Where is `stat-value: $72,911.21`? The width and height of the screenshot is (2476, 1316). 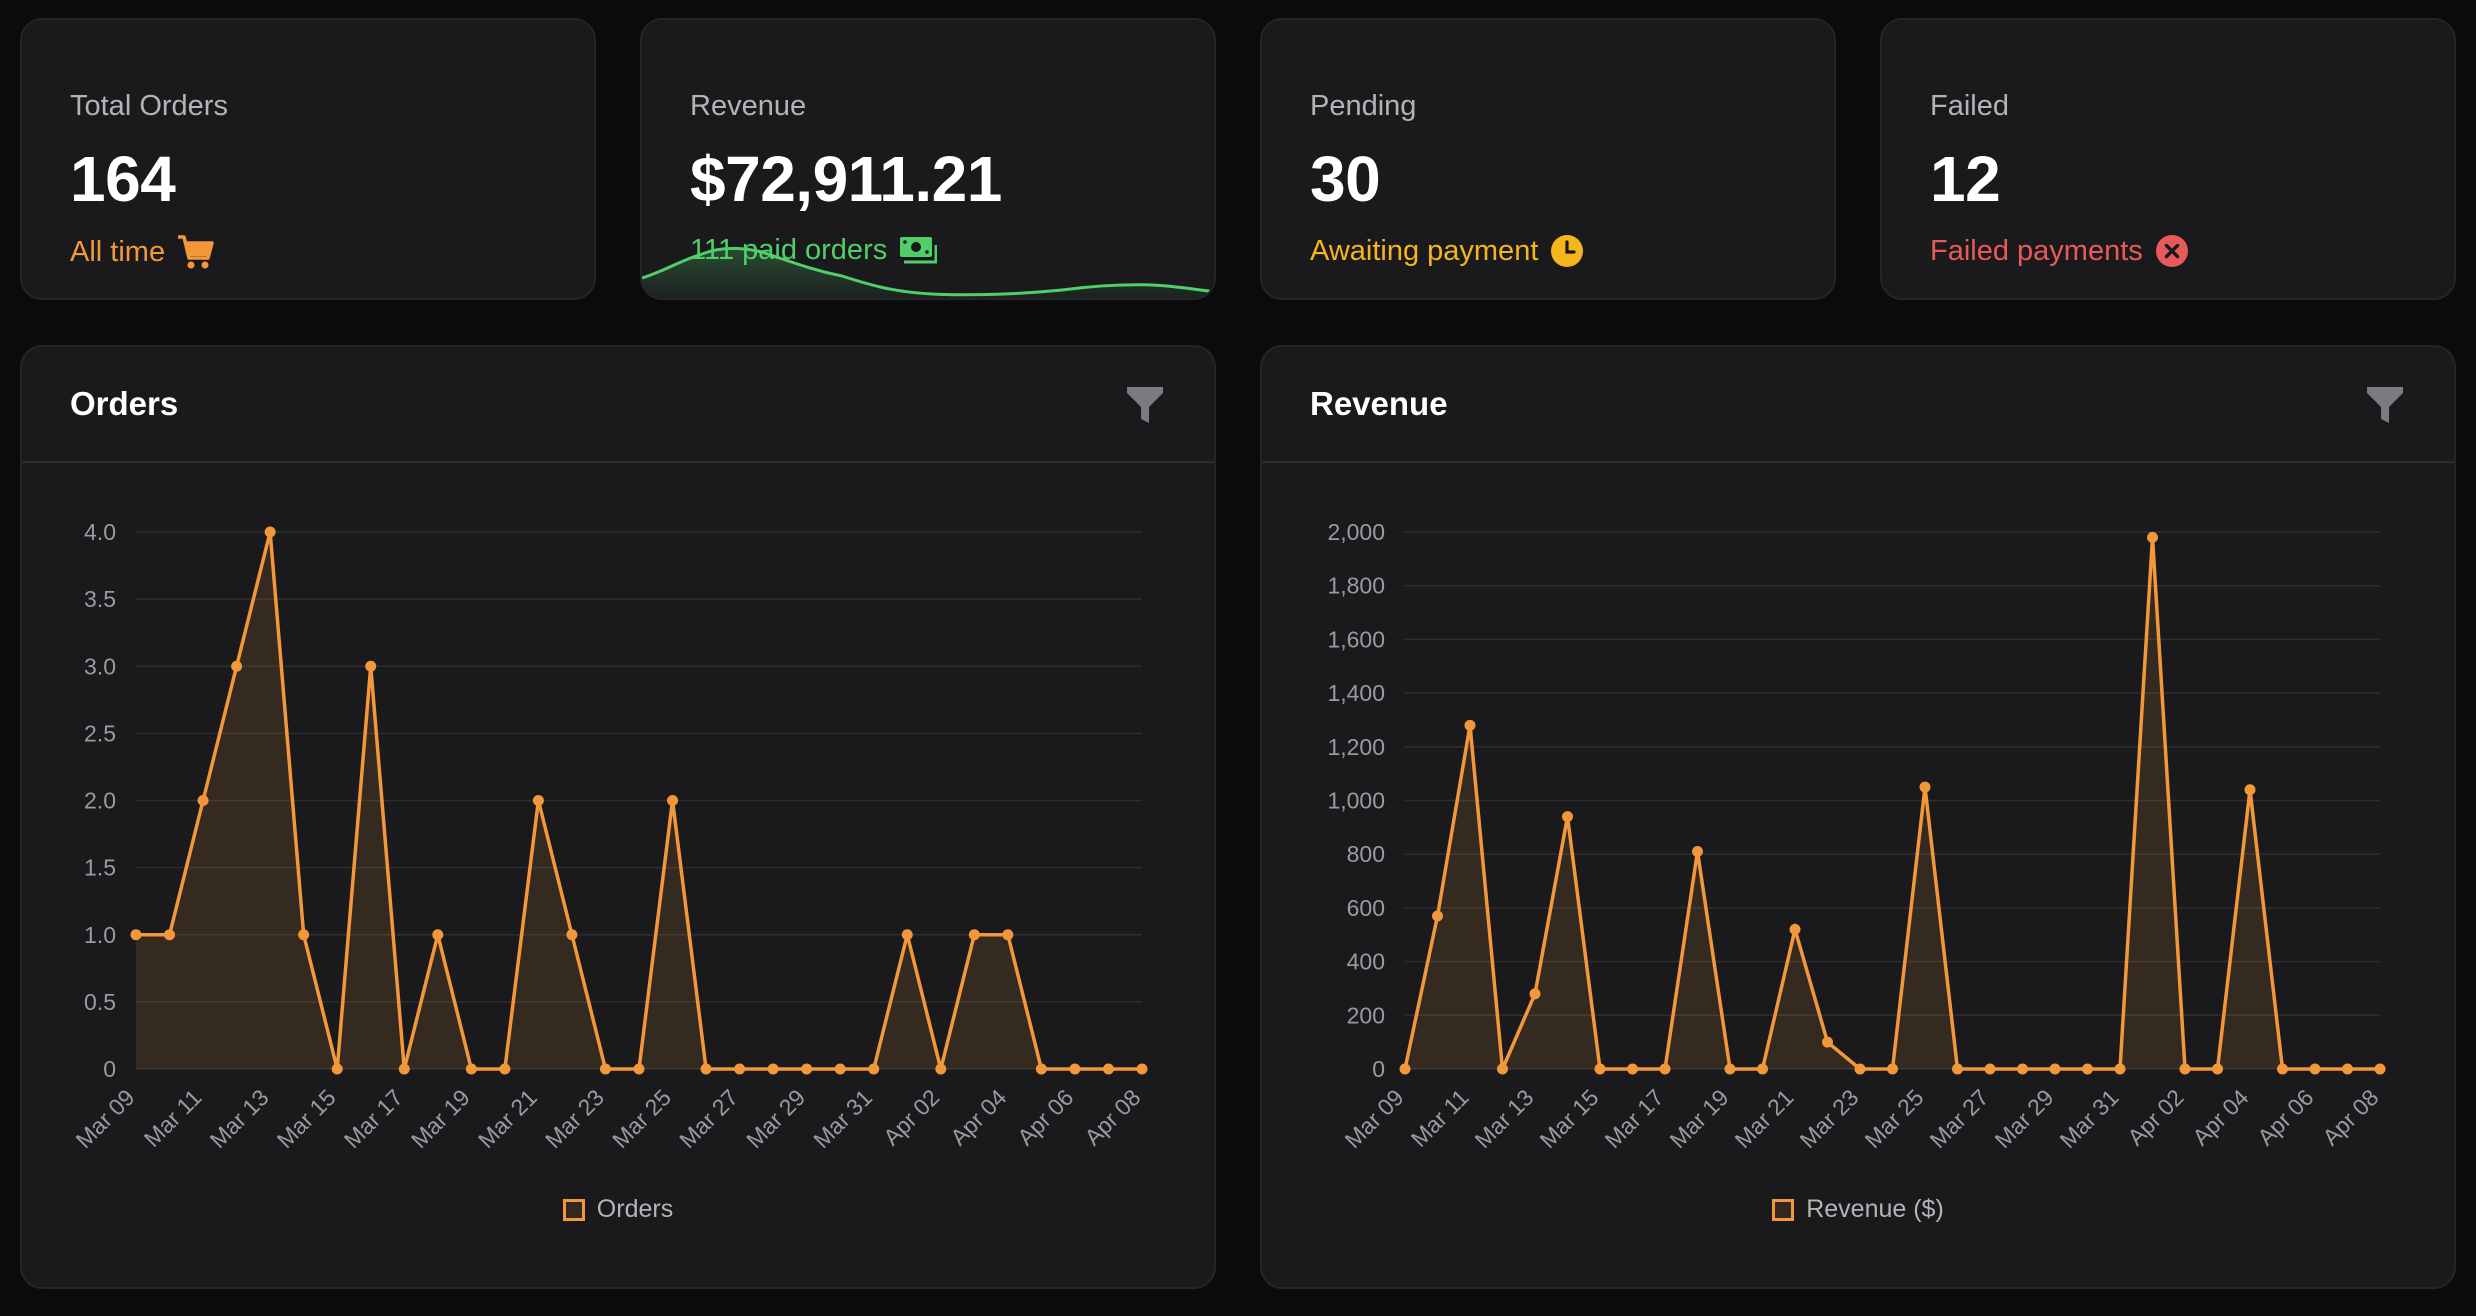 stat-value: $72,911.21 is located at coordinates (846, 179).